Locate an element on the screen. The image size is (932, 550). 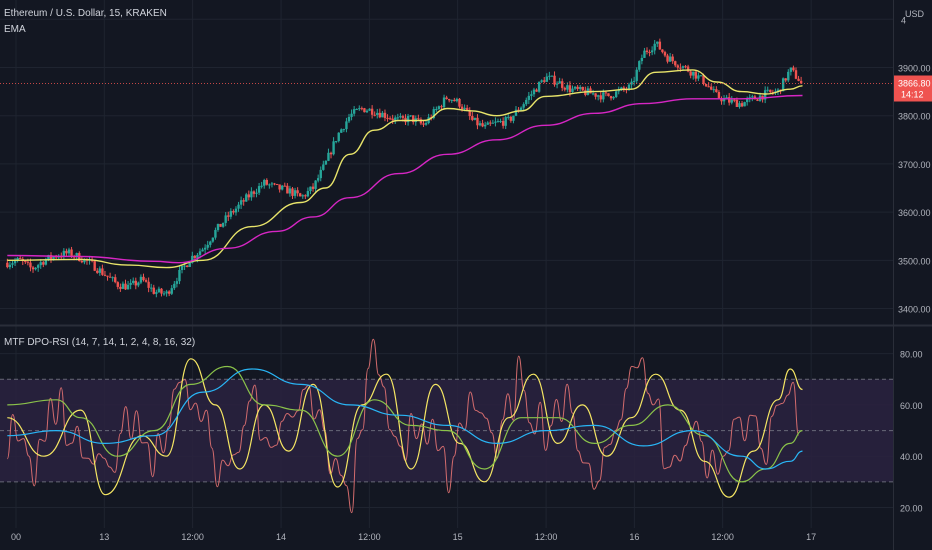
x-tick-label: 16 is located at coordinates (634, 537).